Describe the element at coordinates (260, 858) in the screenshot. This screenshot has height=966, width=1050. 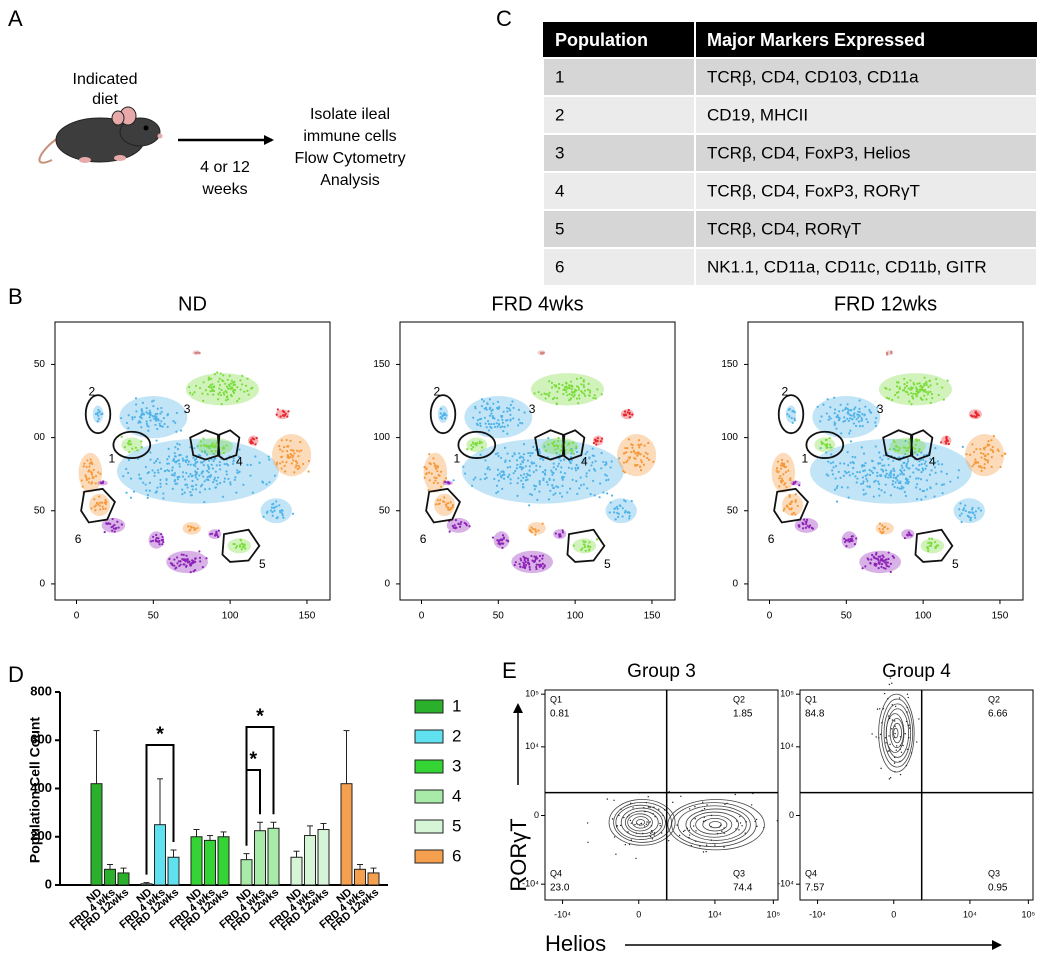
I see `bar` at that location.